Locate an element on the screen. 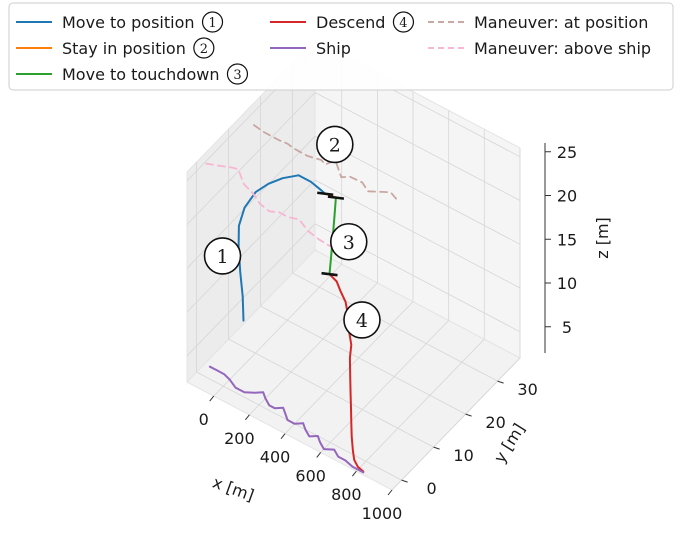  legend-marker-label: 1 is located at coordinates (212, 23).